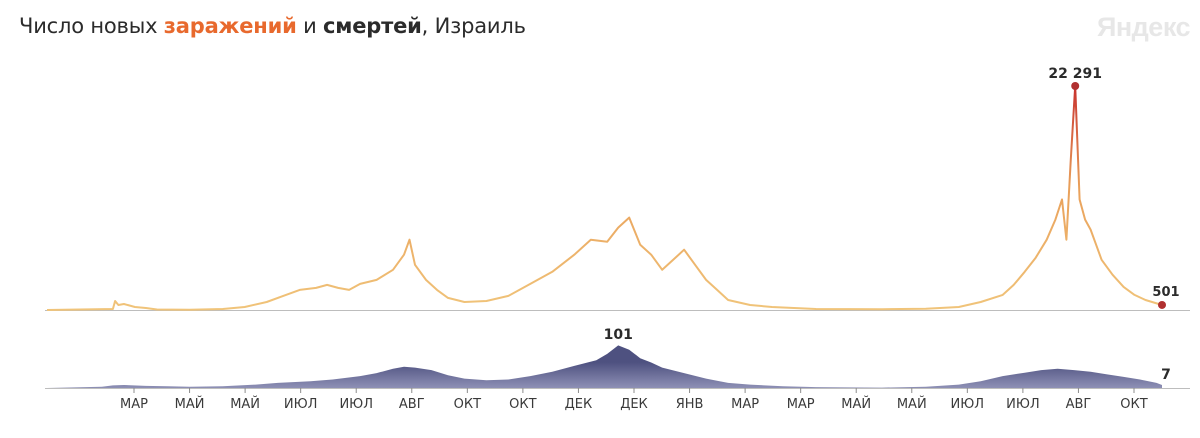 The width and height of the screenshot is (1200, 438). Describe the element at coordinates (473, 26) in the screenshot. I see `title-suffix: , Израиль` at that location.